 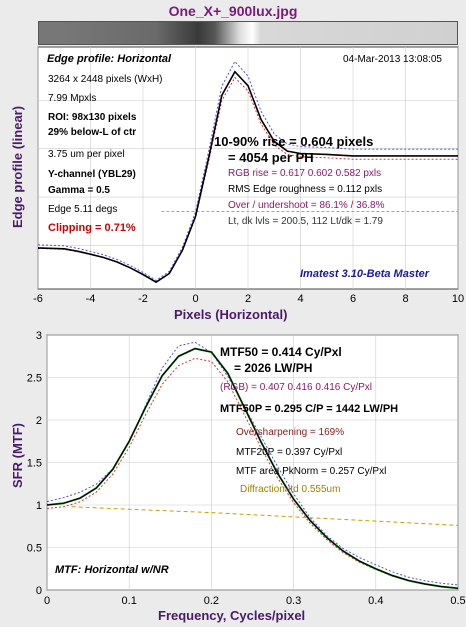 I want to click on over-undershoot: Over / undershoot = 86.1% / 36.8%, so click(x=306, y=205).